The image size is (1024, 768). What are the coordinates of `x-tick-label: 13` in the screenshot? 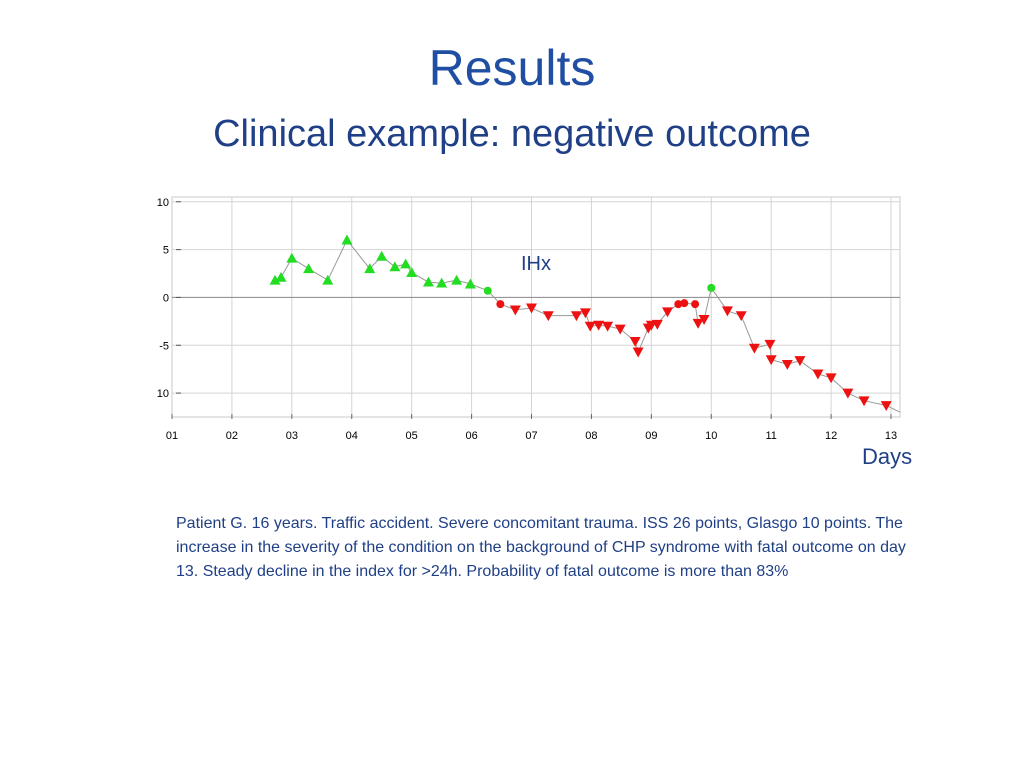 It's located at (891, 436).